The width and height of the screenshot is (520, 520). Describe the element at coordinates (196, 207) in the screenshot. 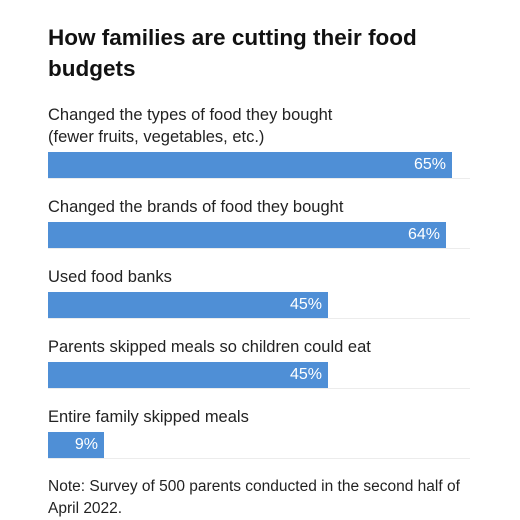

I see `category-label: Changed the brands of food they bought` at that location.